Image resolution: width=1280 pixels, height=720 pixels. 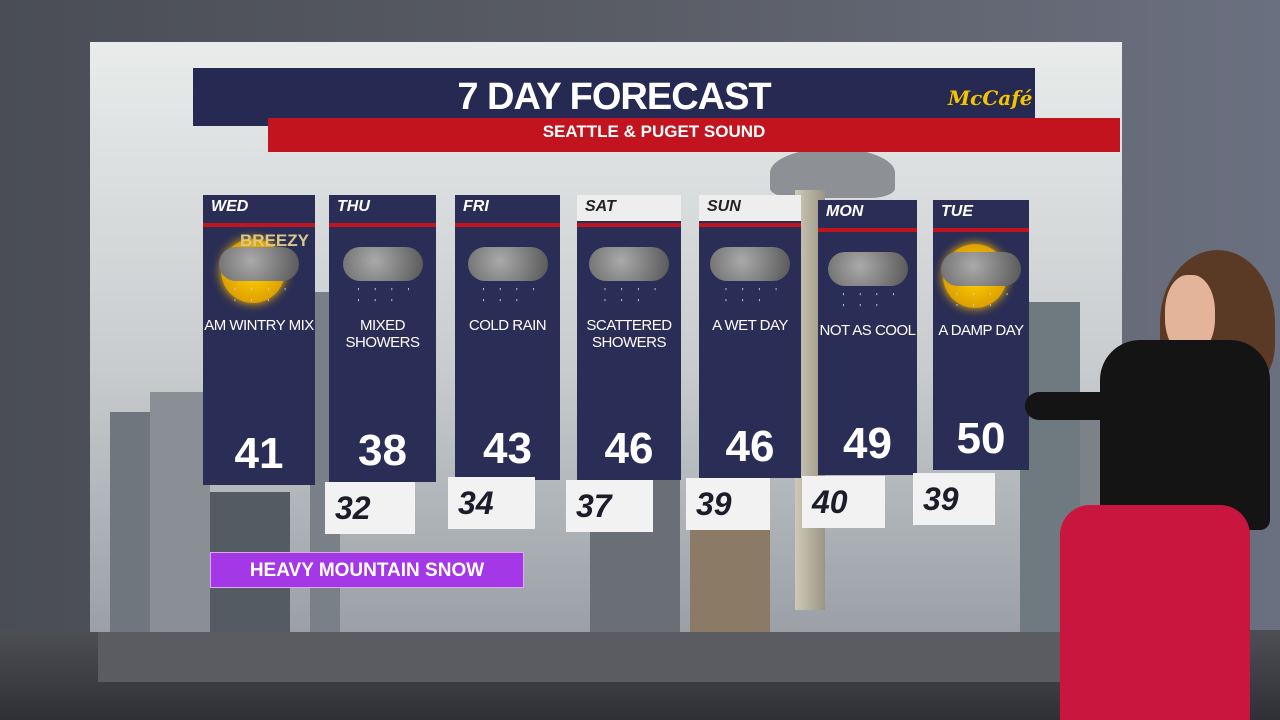 What do you see at coordinates (507, 208) in the screenshot?
I see `day-name: FRI` at bounding box center [507, 208].